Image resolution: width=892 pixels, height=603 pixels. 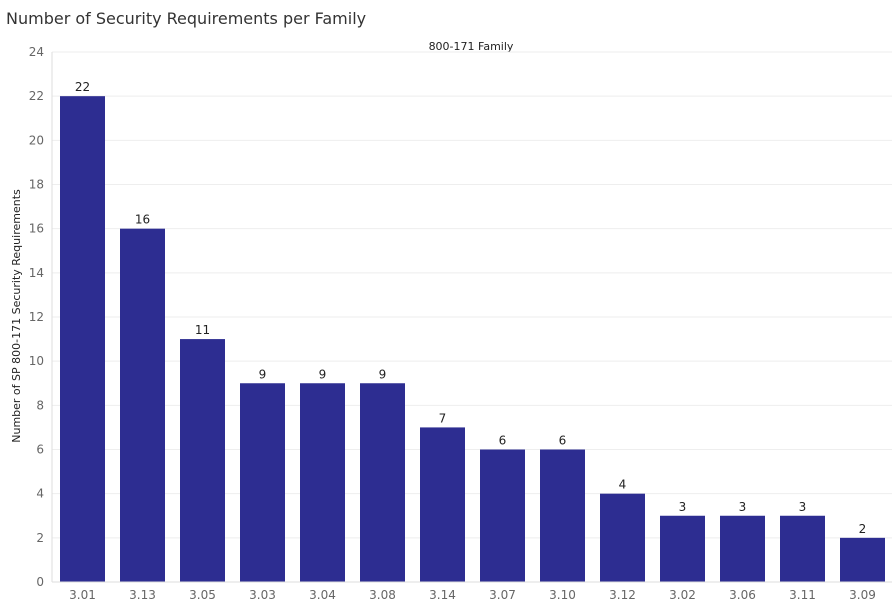 What do you see at coordinates (36, 229) in the screenshot?
I see `y-tick-label: 16` at bounding box center [36, 229].